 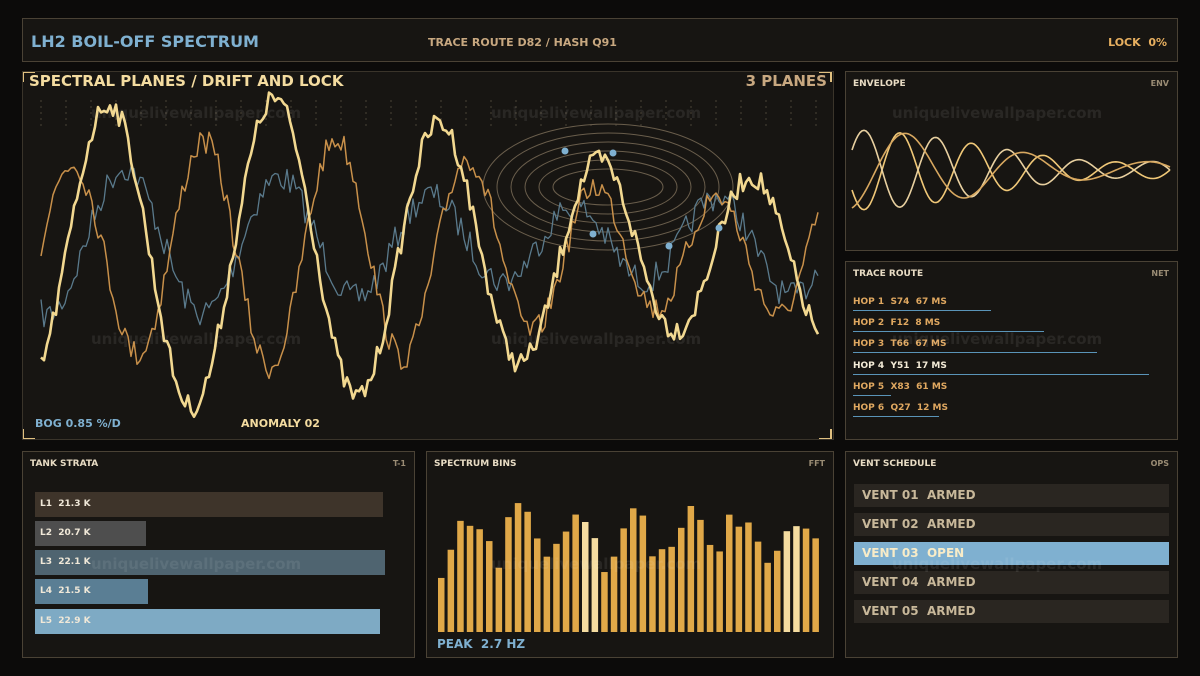 What do you see at coordinates (900, 302) in the screenshot?
I see `hop-label: HOP 1 S74 67 MS` at bounding box center [900, 302].